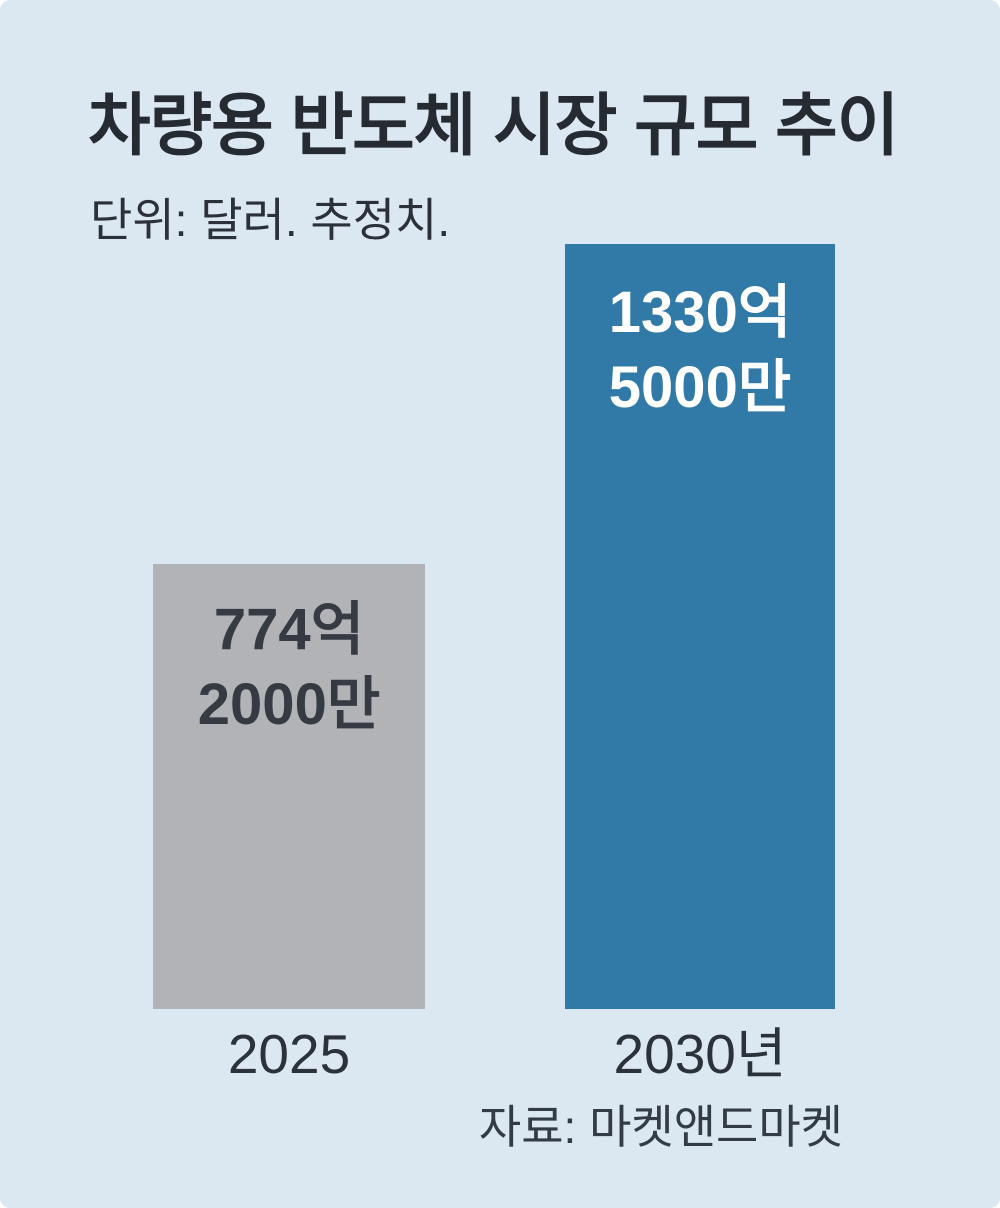  Describe the element at coordinates (270, 220) in the screenshot. I see `unit-note: 단위: 달러. 추정치.` at that location.